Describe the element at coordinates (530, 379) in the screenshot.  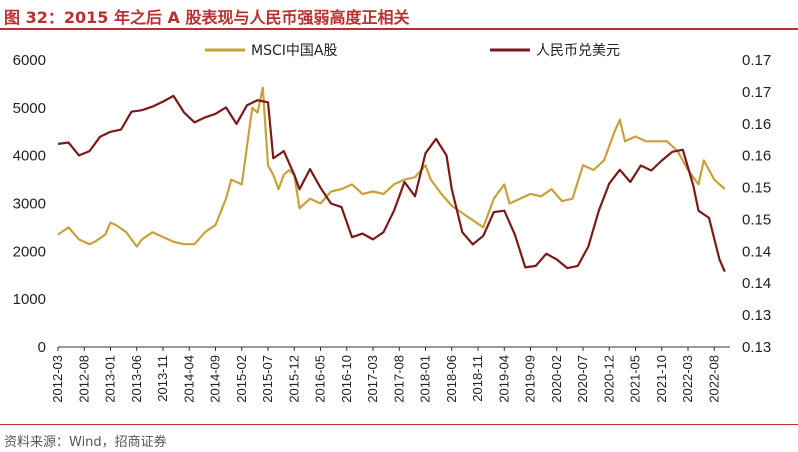
I see `x-tick-label: 2019-09` at that location.